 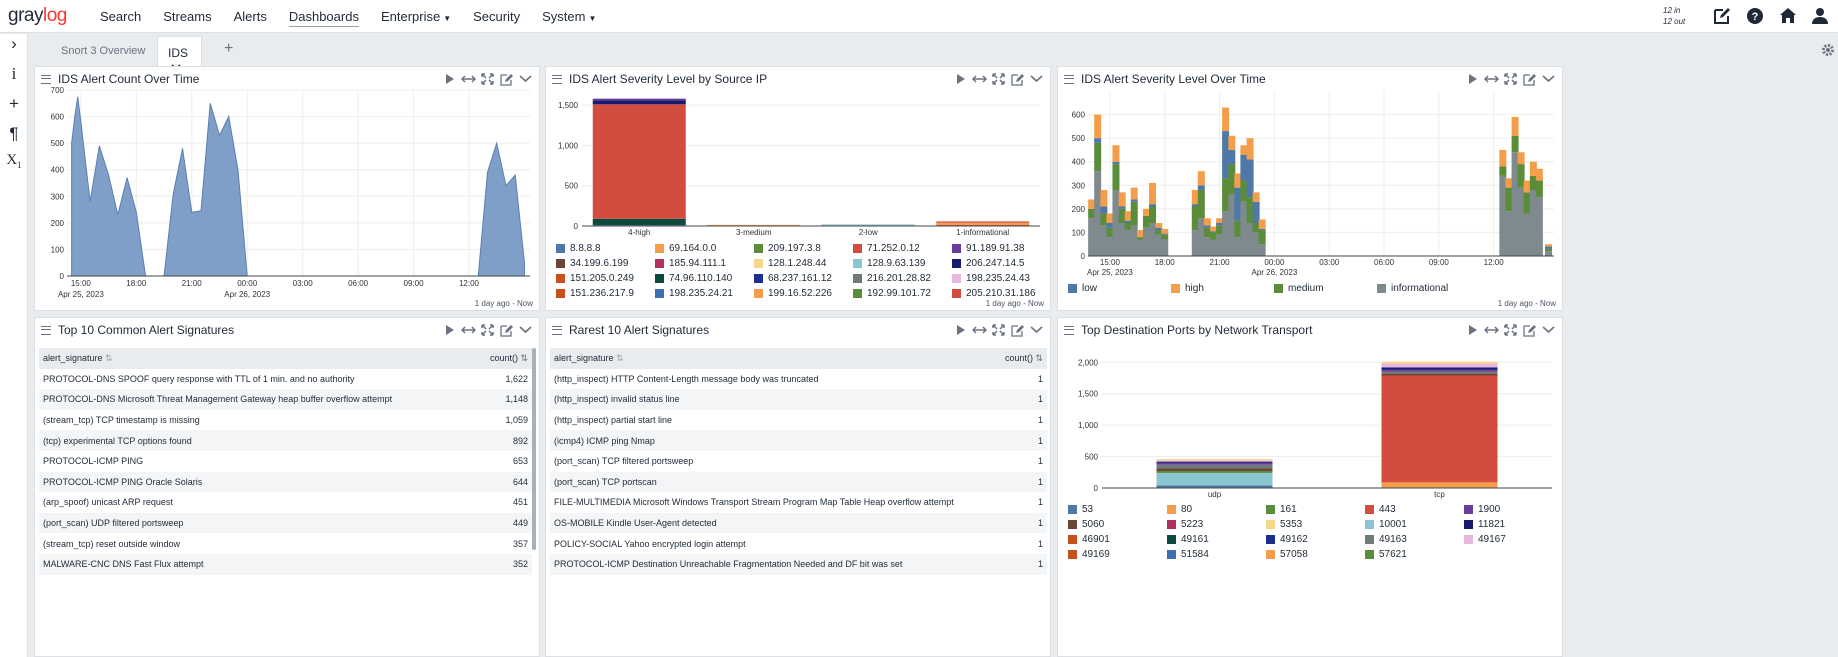 I want to click on nav-system: System ▼, so click(x=569, y=16).